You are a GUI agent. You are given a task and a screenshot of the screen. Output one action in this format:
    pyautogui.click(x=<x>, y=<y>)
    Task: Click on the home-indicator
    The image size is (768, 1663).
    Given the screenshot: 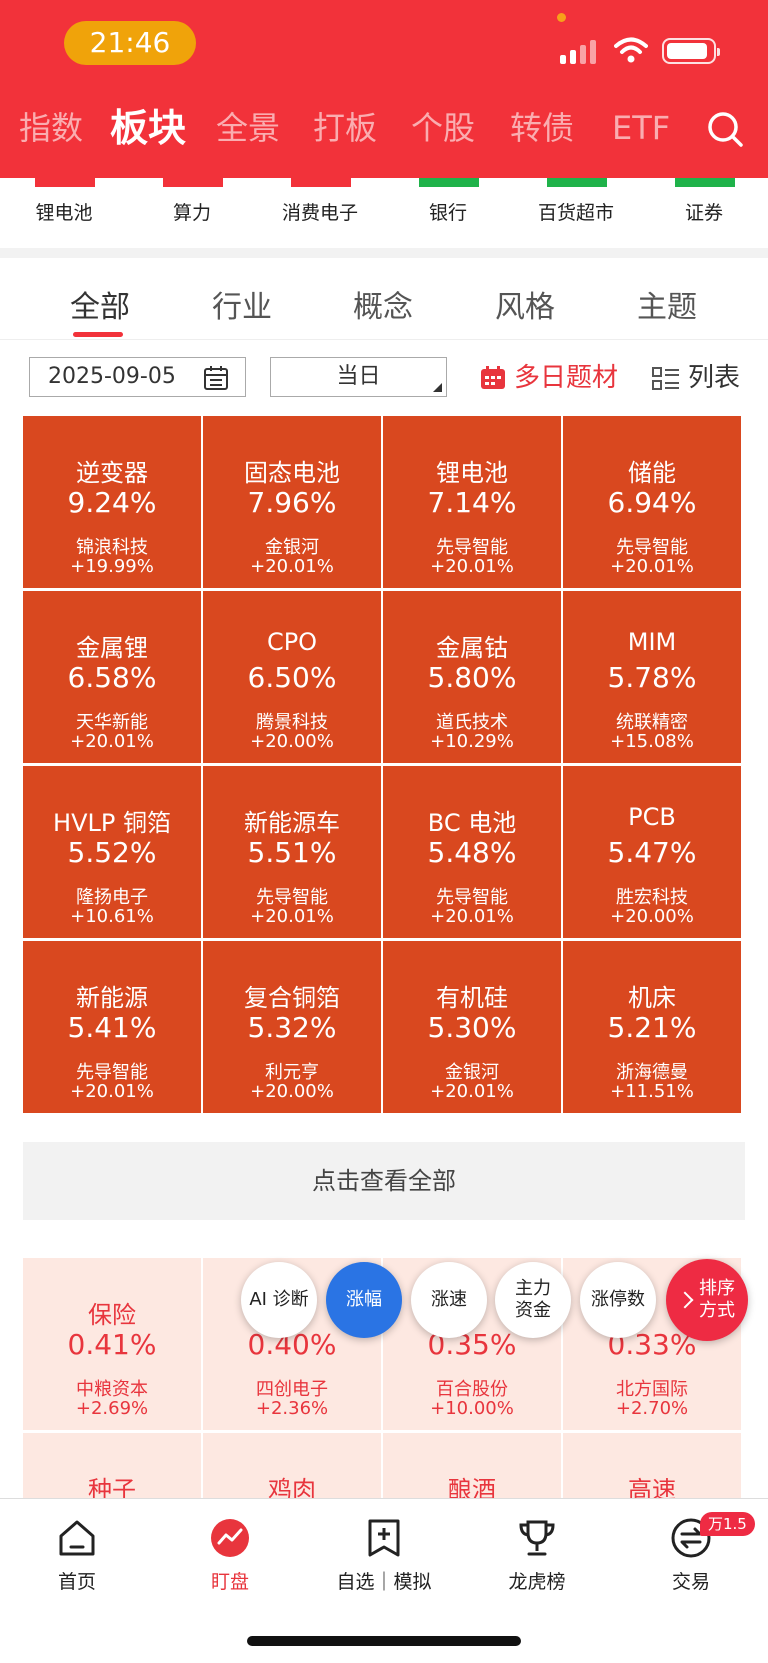 What is the action you would take?
    pyautogui.click(x=384, y=1641)
    